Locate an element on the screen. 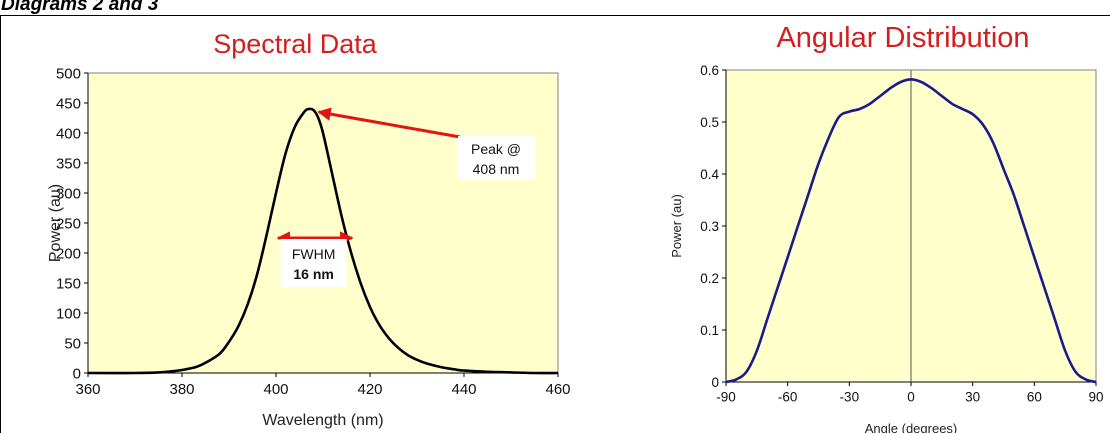  x-tick-label: -30 is located at coordinates (850, 397).